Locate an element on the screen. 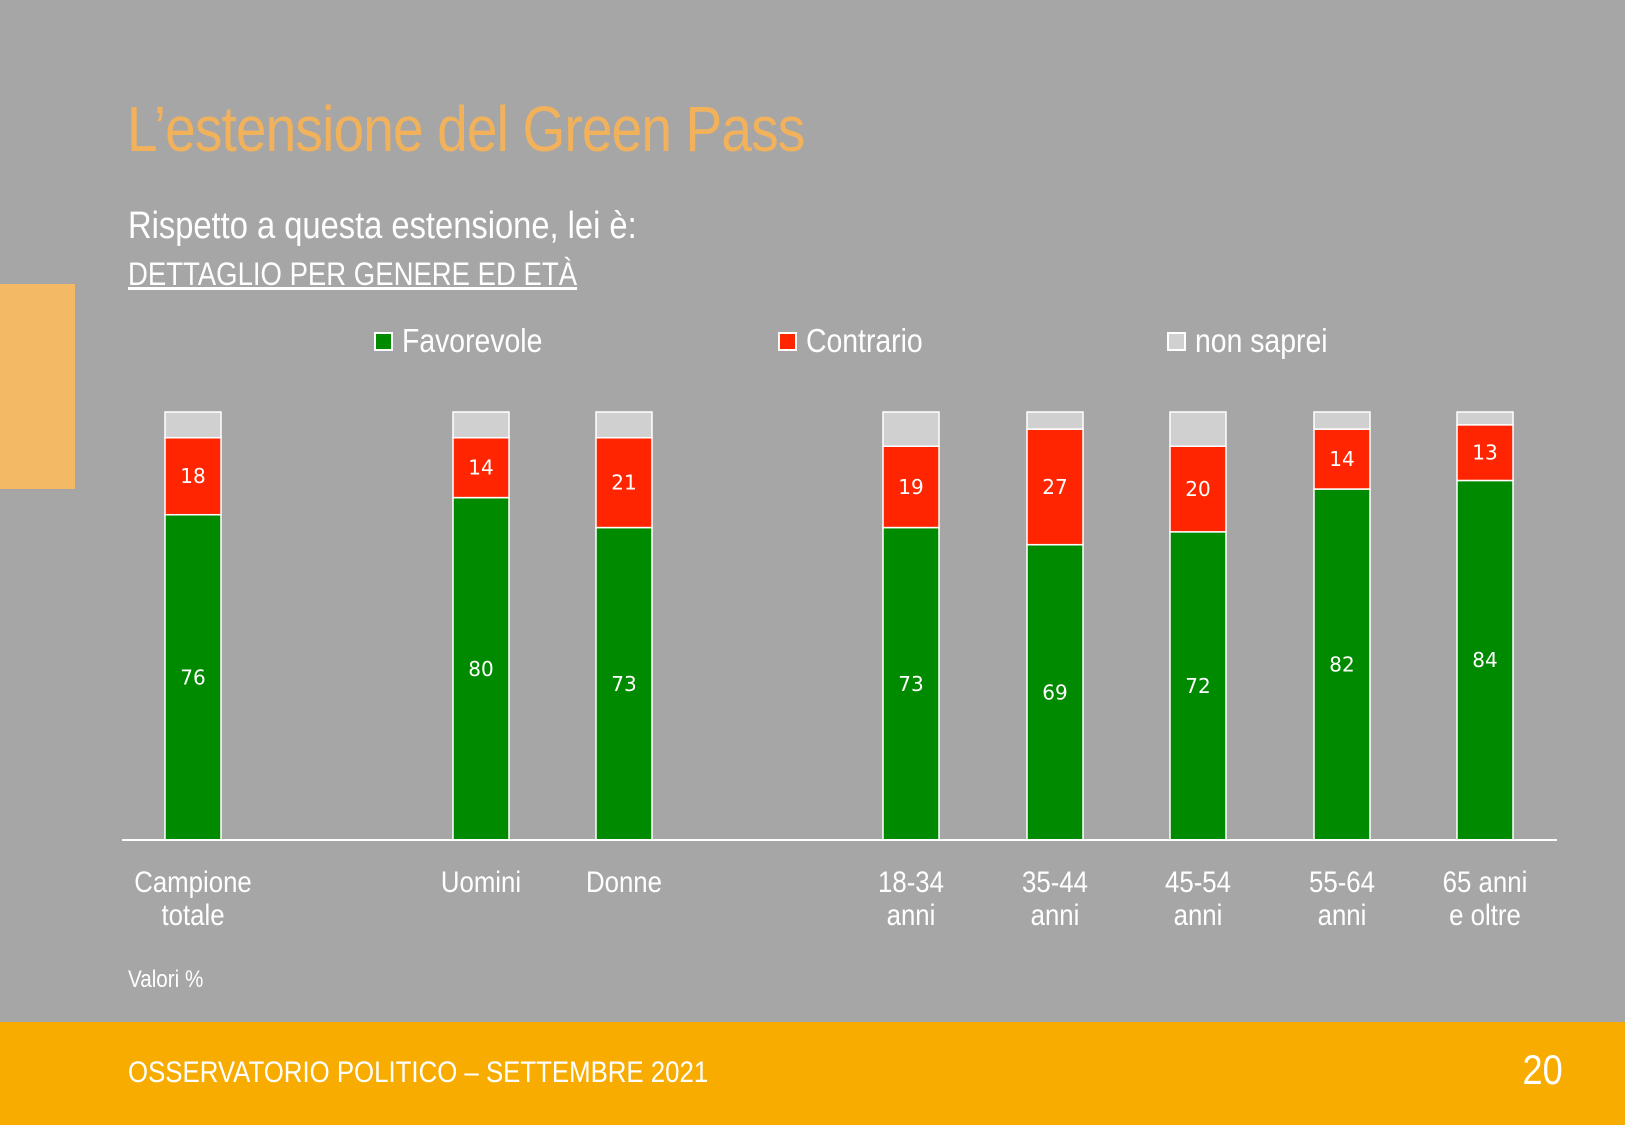 Image resolution: width=1625 pixels, height=1125 pixels. data-label-favorevole: 84 is located at coordinates (1484, 660).